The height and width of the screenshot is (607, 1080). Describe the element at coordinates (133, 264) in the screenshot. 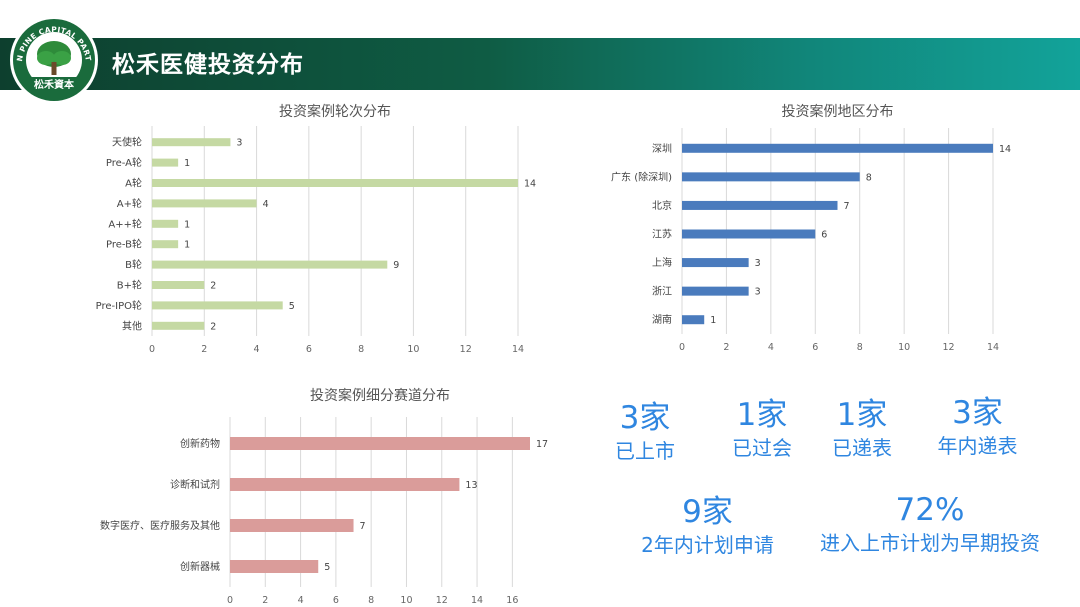

I see `category-label: B轮` at that location.